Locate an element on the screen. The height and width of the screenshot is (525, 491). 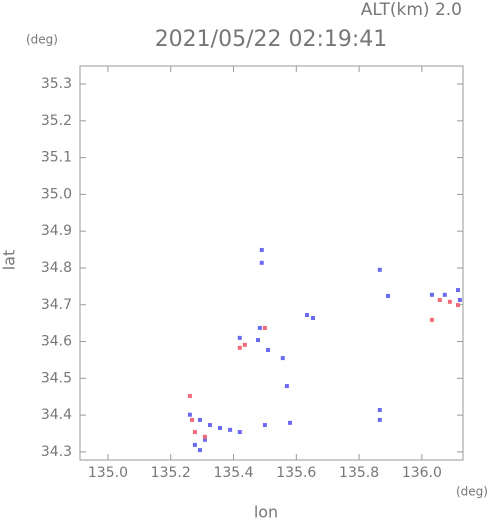
y-tick-label: 34.6 is located at coordinates (56, 342).